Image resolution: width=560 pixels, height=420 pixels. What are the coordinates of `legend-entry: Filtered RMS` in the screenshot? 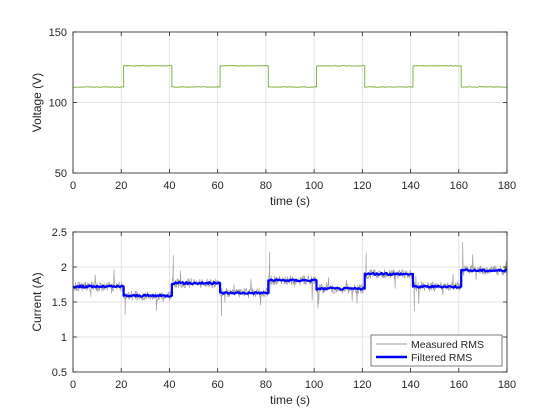 It's located at (441, 358).